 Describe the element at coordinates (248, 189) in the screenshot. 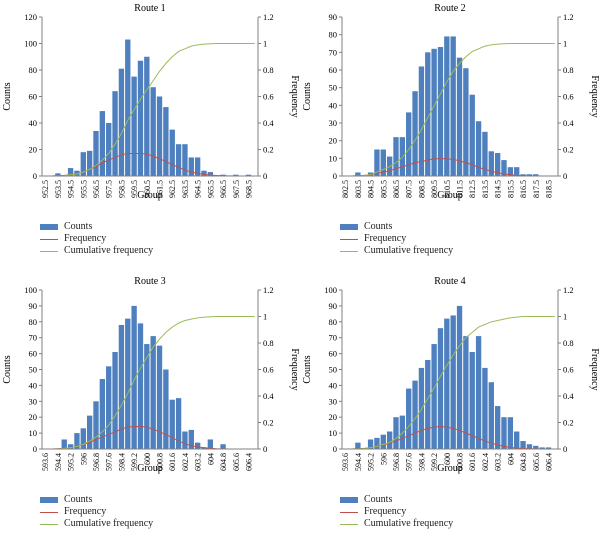

I see `x-tick-label: 968.5` at that location.